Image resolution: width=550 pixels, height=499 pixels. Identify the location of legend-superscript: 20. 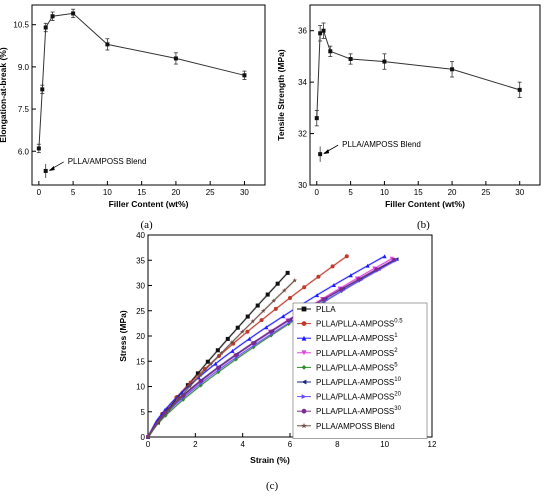
(397, 395).